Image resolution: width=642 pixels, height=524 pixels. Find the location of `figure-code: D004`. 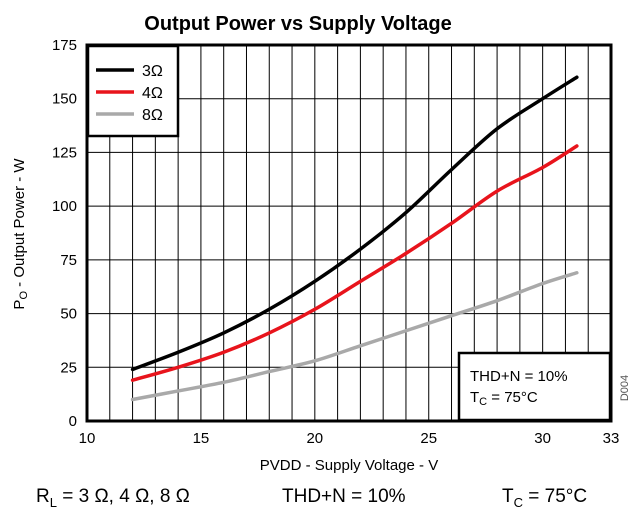

figure-code: D004 is located at coordinates (625, 388).